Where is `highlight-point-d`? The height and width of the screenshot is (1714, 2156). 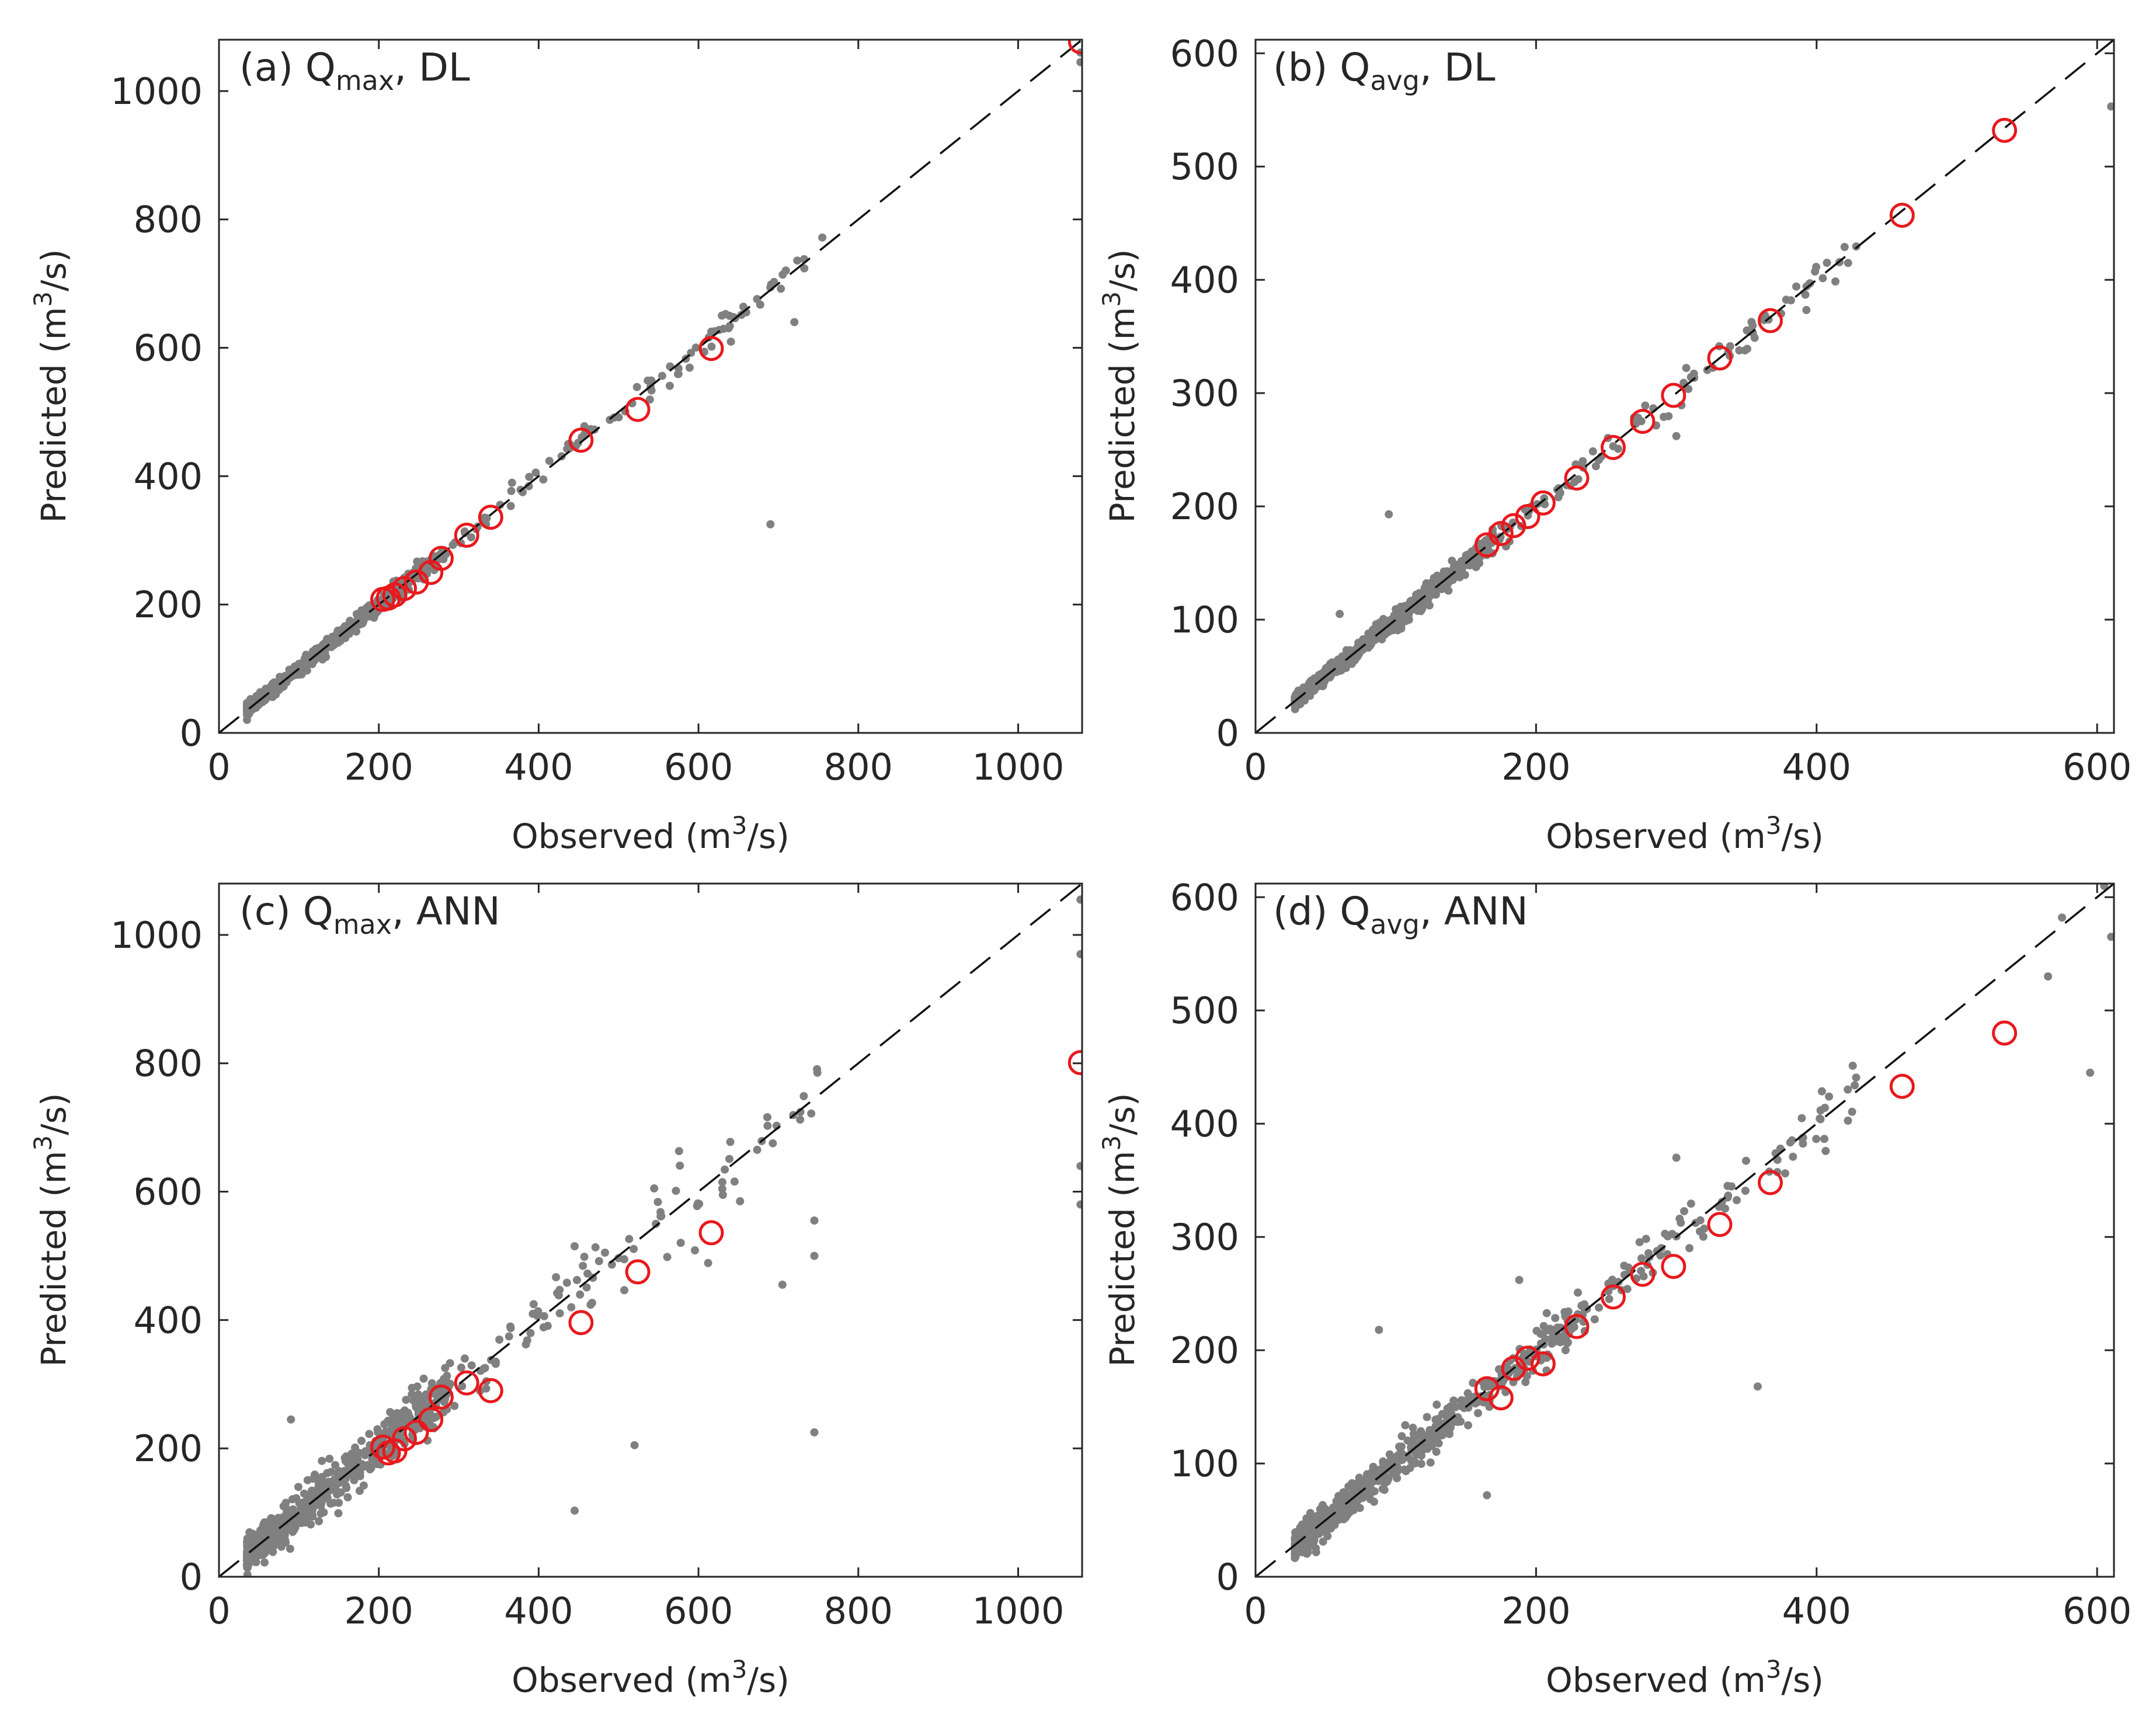 highlight-point-d is located at coordinates (1528, 1358).